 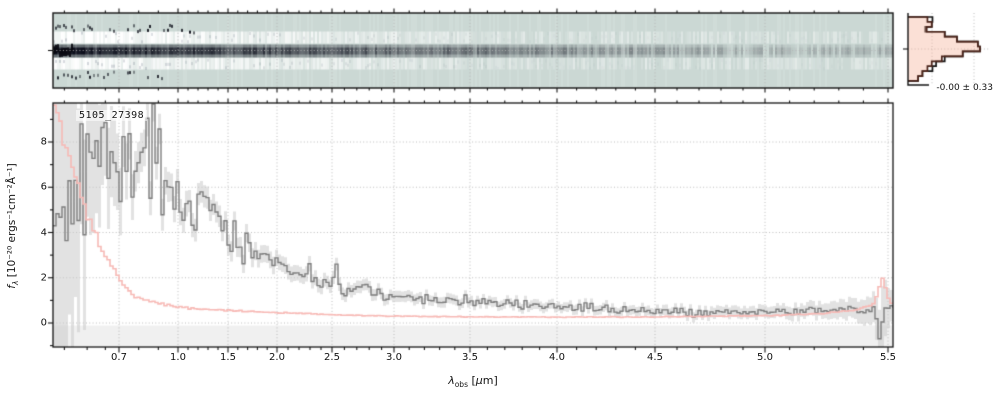 I want to click on x-tick-label: 1.5, so click(x=228, y=357).